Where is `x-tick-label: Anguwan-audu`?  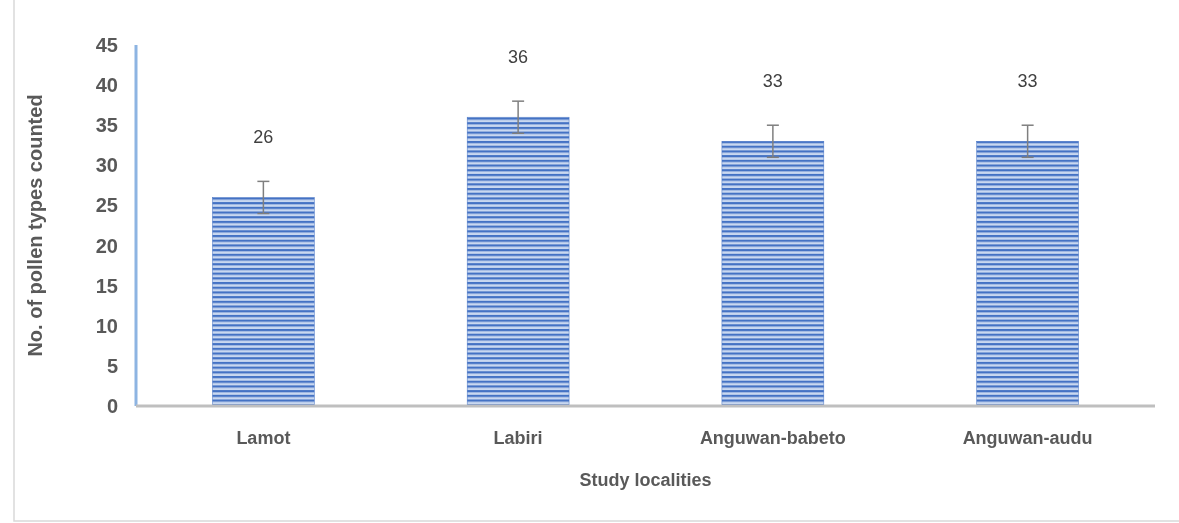 x-tick-label: Anguwan-audu is located at coordinates (1027, 438).